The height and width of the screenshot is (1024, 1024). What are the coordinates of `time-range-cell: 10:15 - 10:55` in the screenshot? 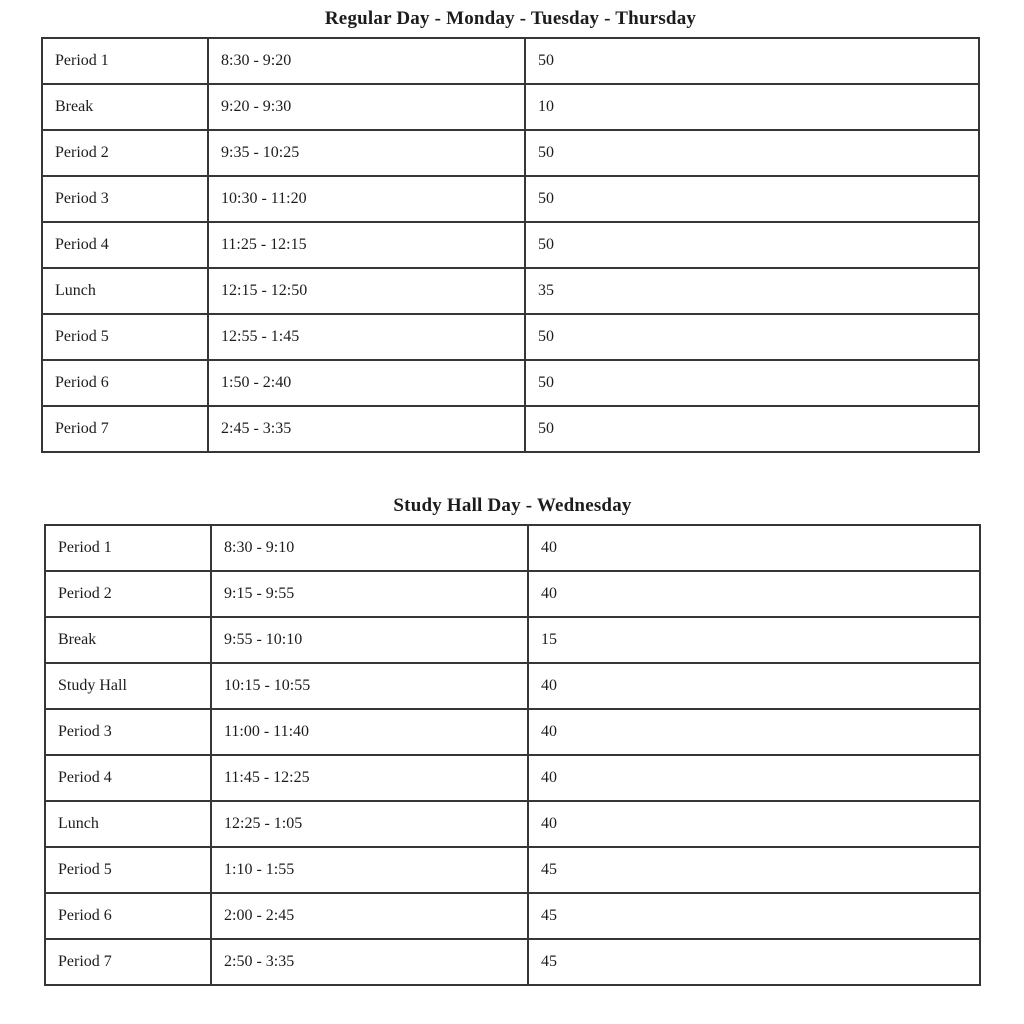 It's located at (369, 686).